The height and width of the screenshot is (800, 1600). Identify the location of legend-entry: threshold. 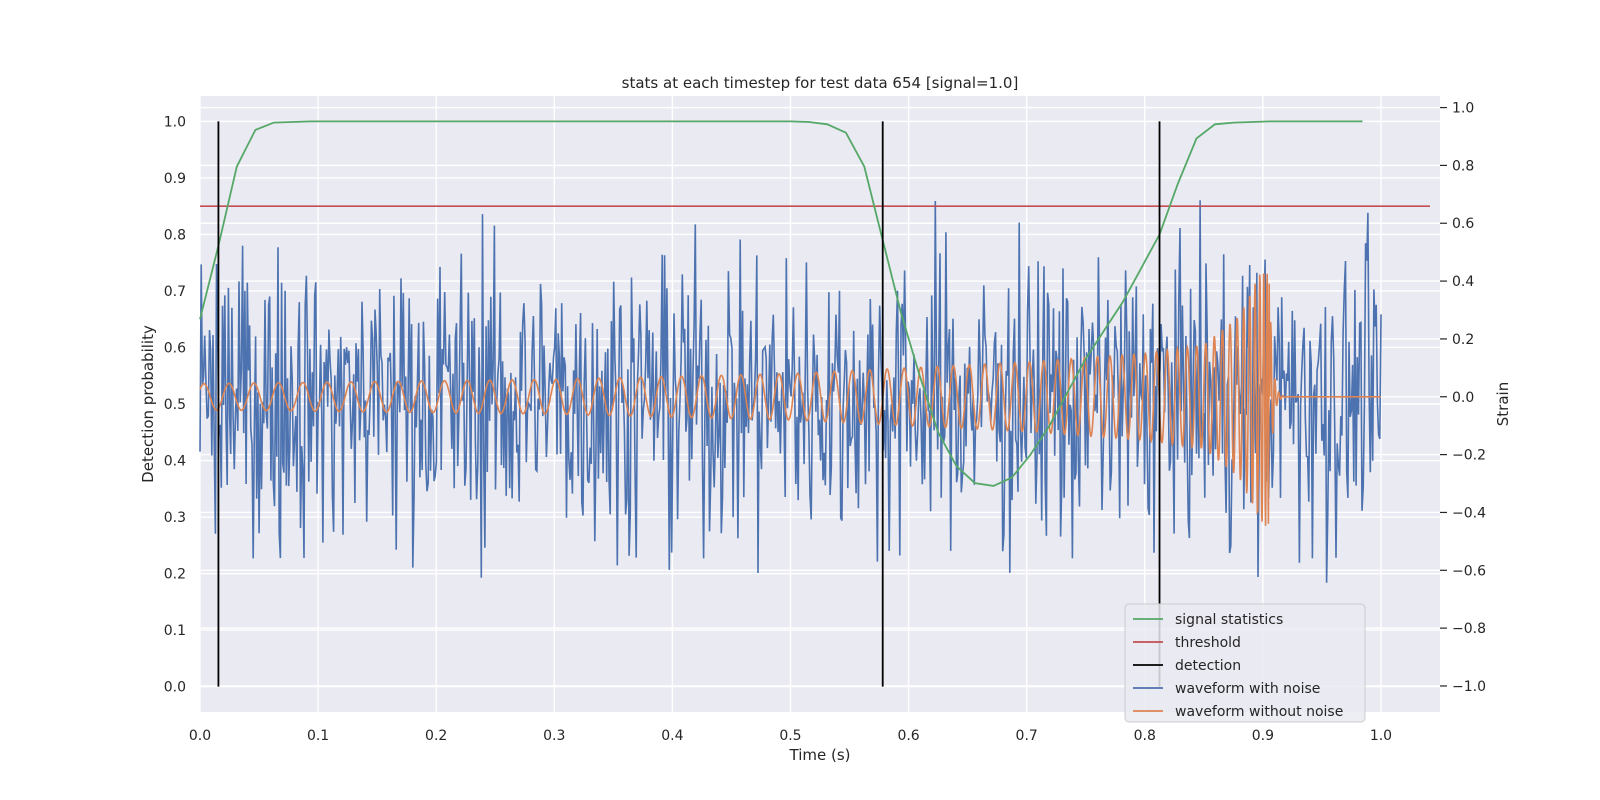
(1208, 643).